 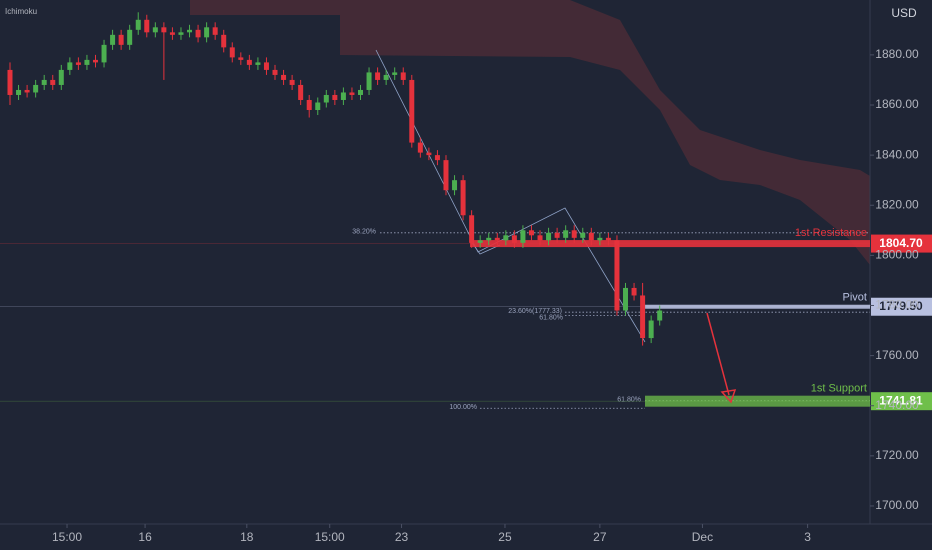 What do you see at coordinates (855, 298) in the screenshot?
I see `level-name: Pivot` at bounding box center [855, 298].